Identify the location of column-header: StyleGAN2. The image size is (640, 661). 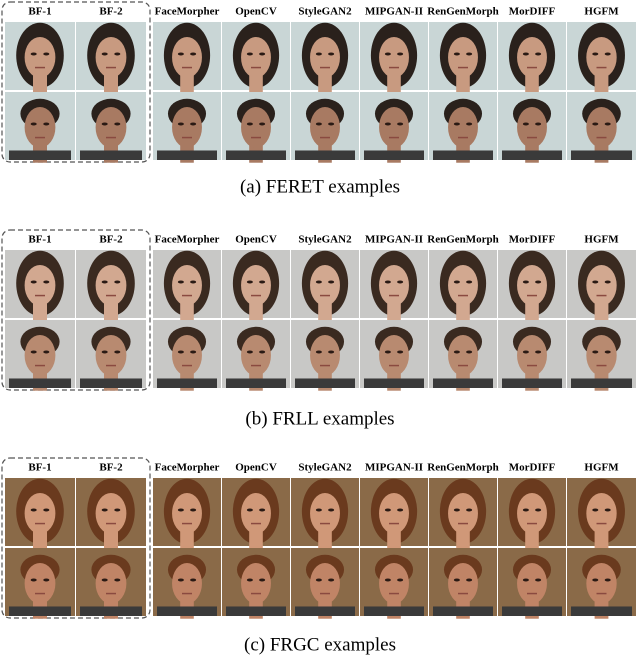
(325, 468).